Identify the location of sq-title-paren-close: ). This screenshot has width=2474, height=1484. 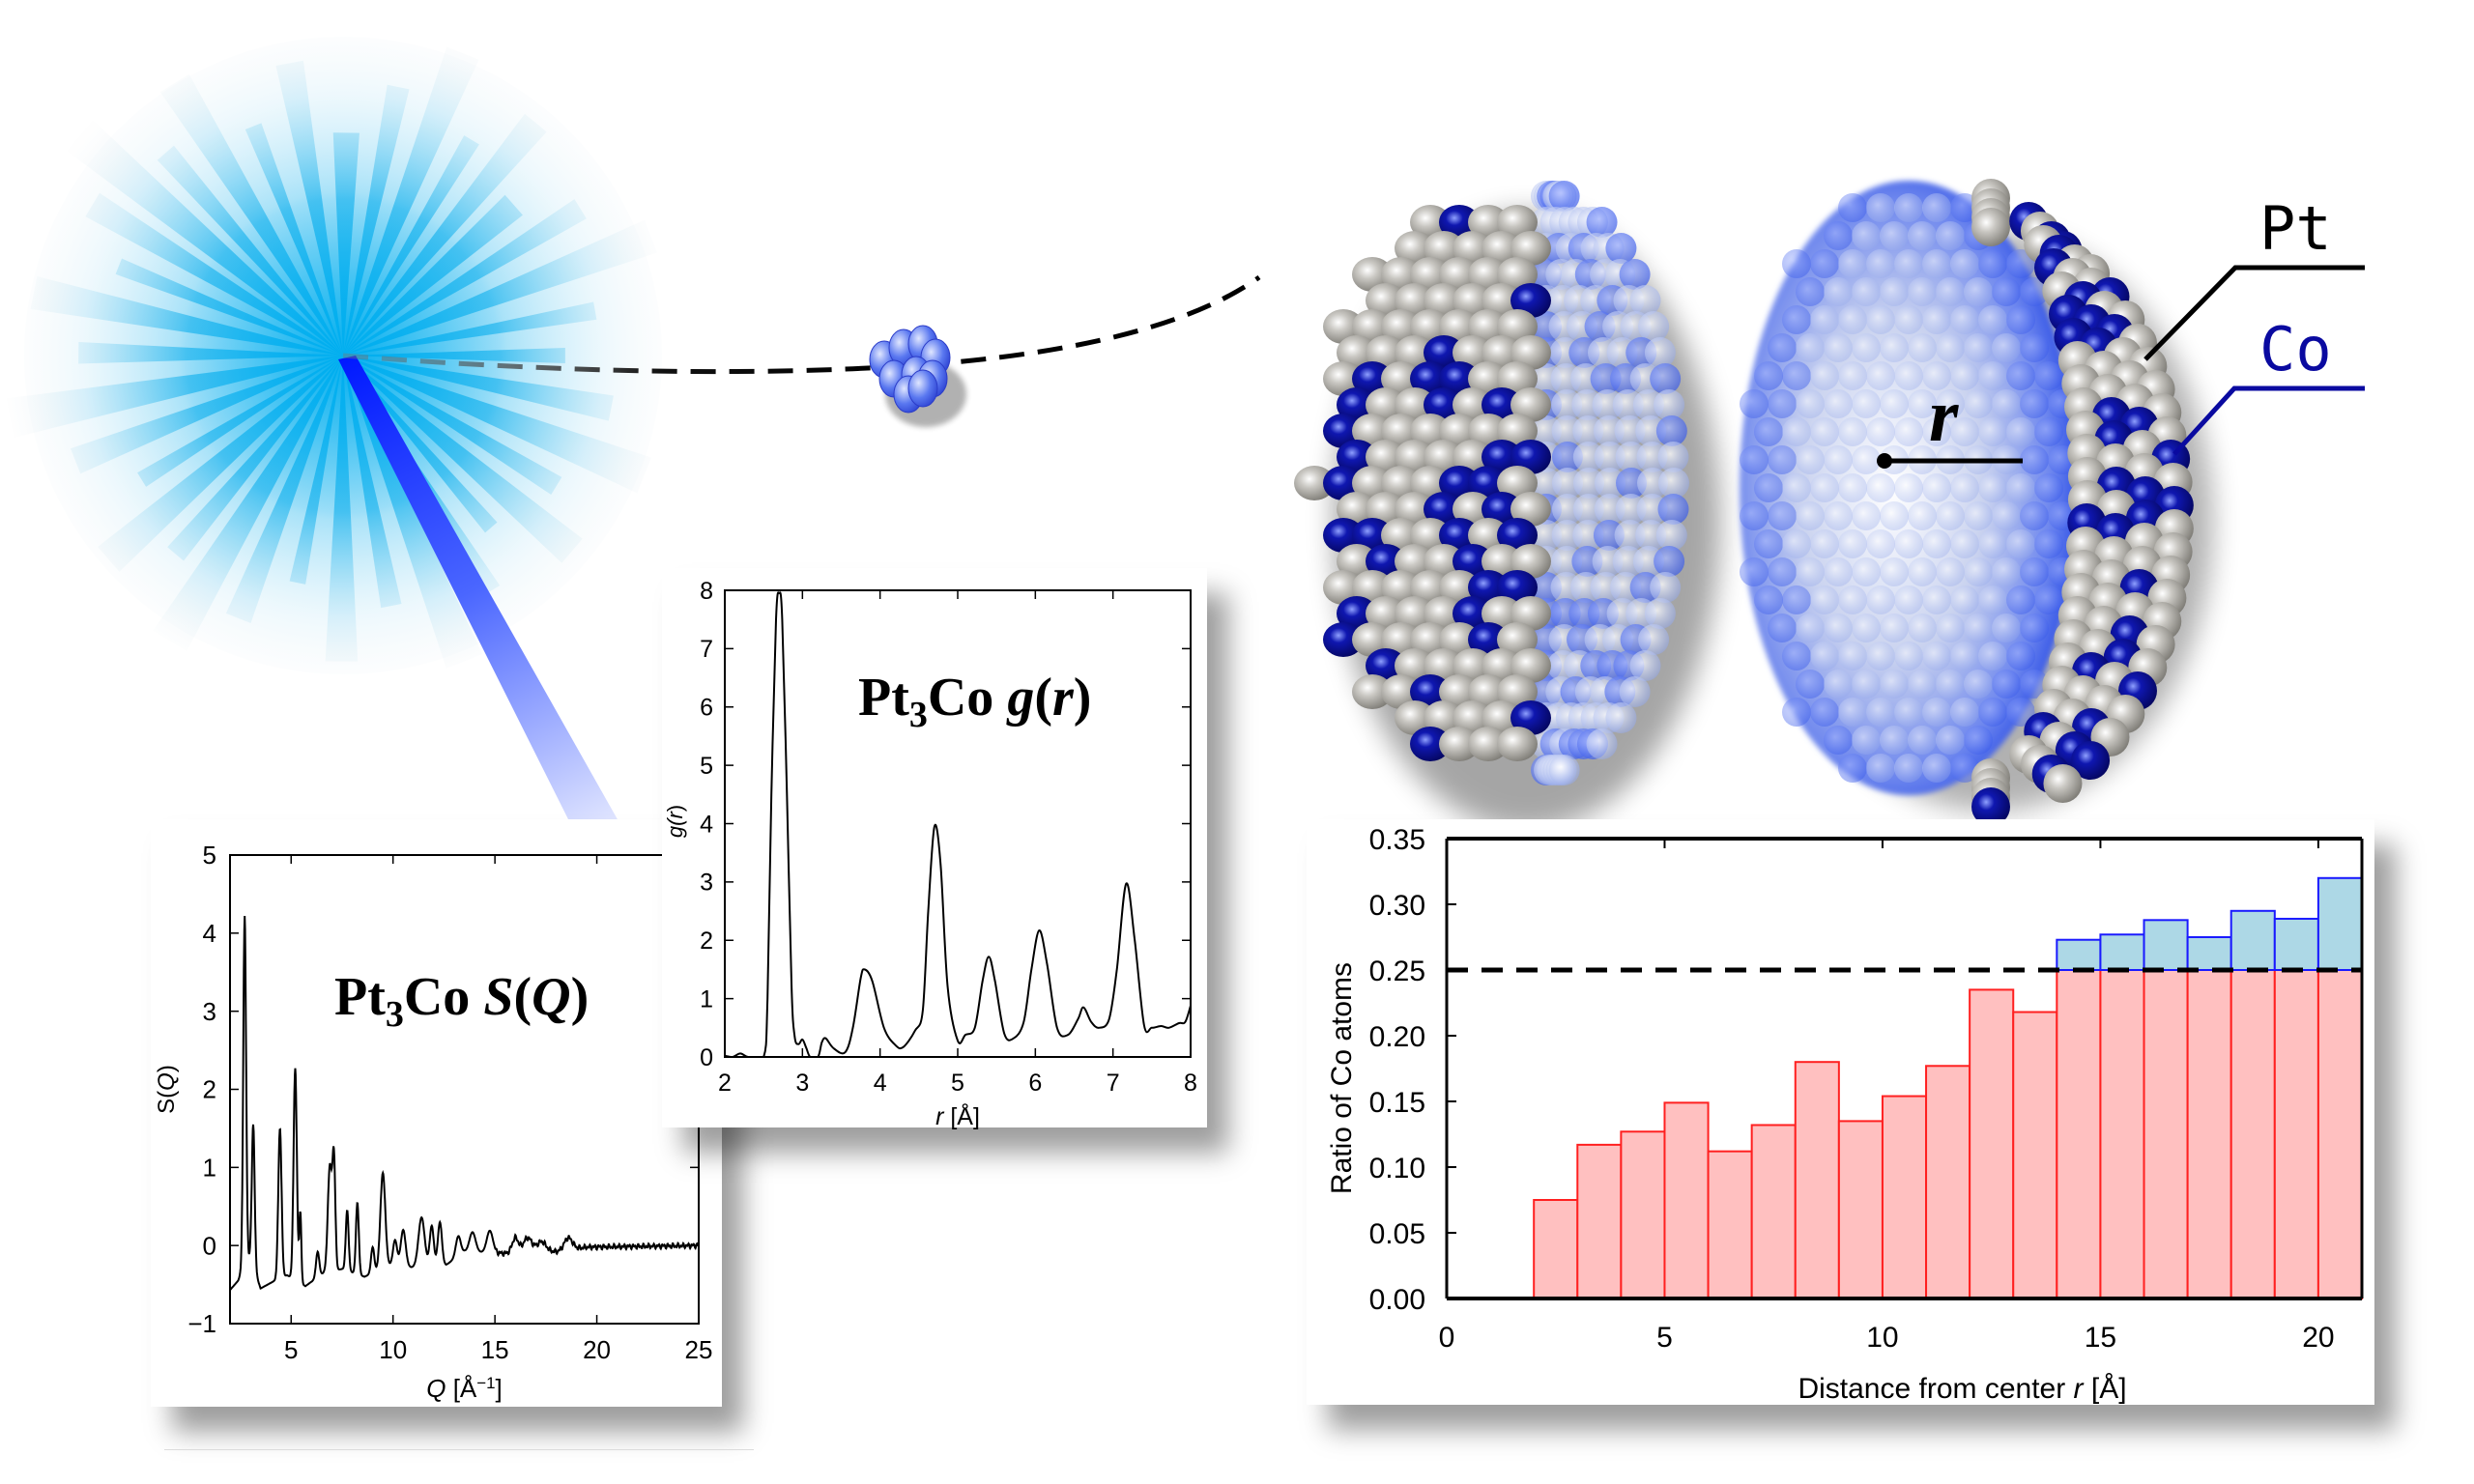
(580, 997).